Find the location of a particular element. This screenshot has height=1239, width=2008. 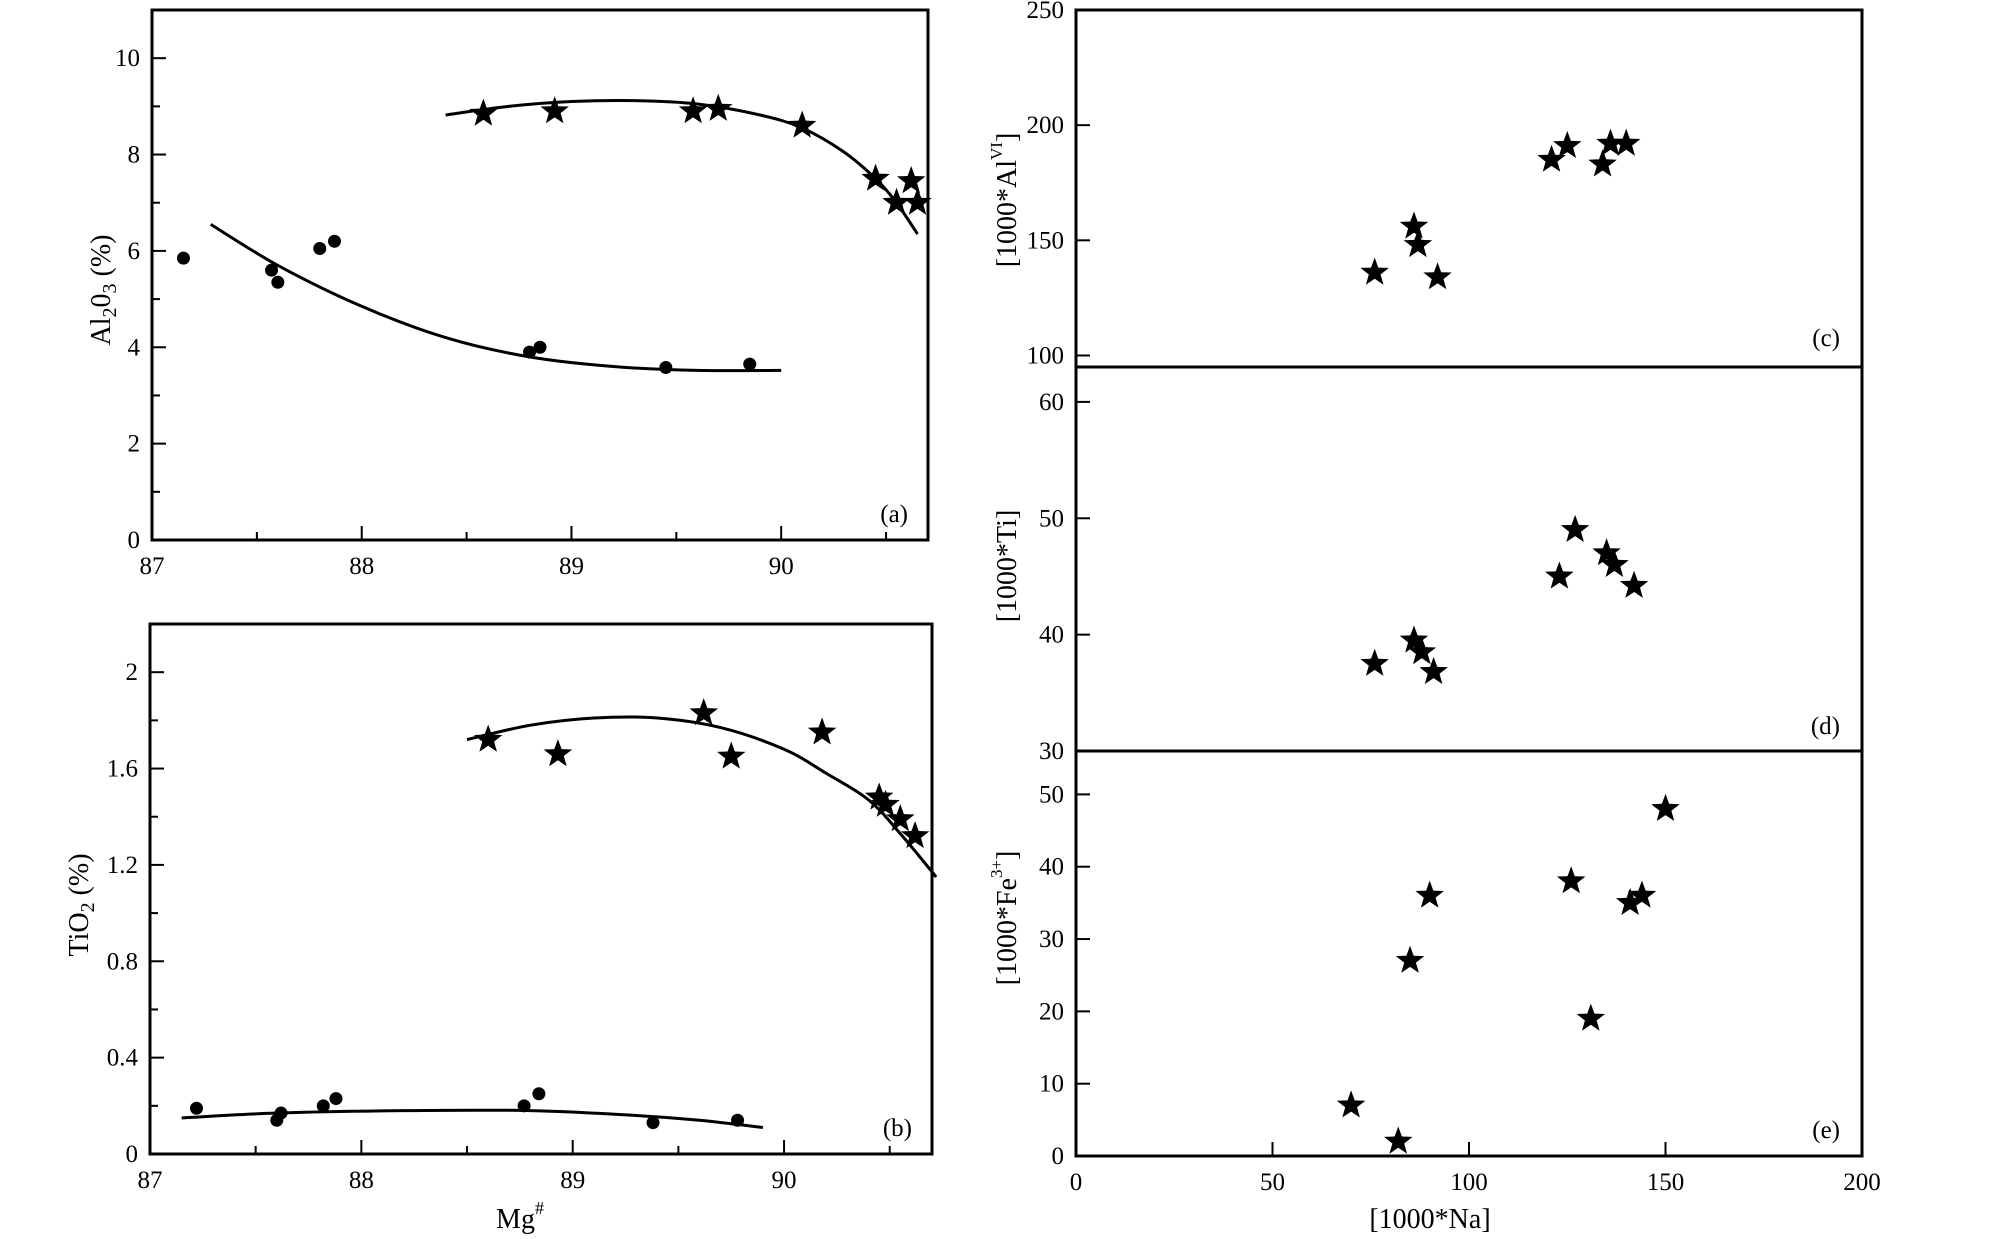

panel-a-ylabel-sub1: 2 is located at coordinates (110, 312).